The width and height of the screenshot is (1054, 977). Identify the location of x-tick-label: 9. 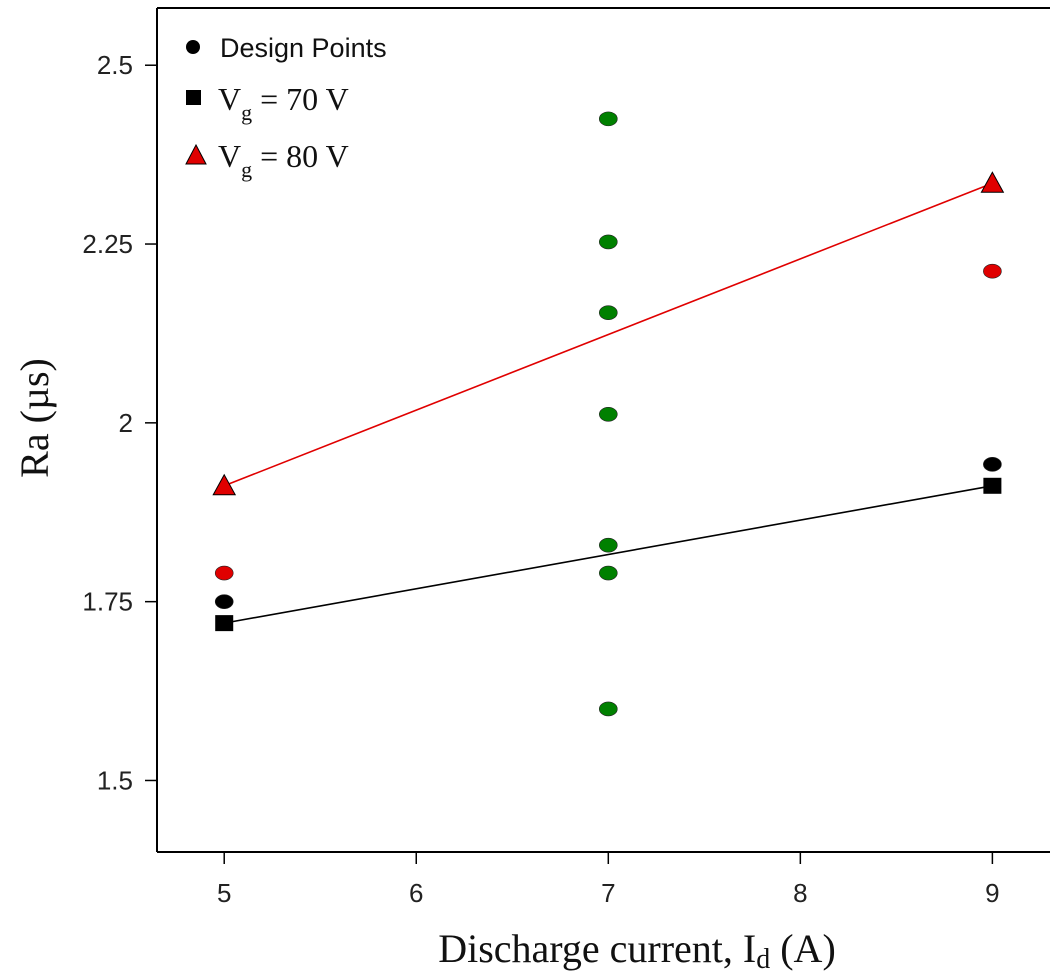
(992, 893).